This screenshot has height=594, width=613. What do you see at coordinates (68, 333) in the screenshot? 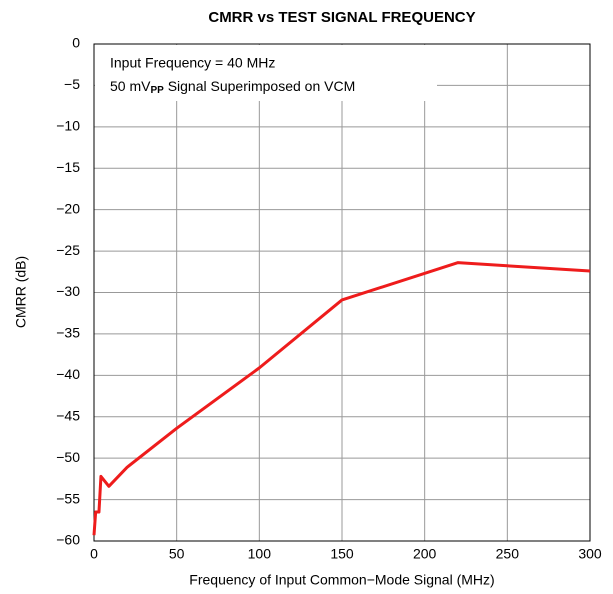
I see `y-tick-label: −35` at bounding box center [68, 333].